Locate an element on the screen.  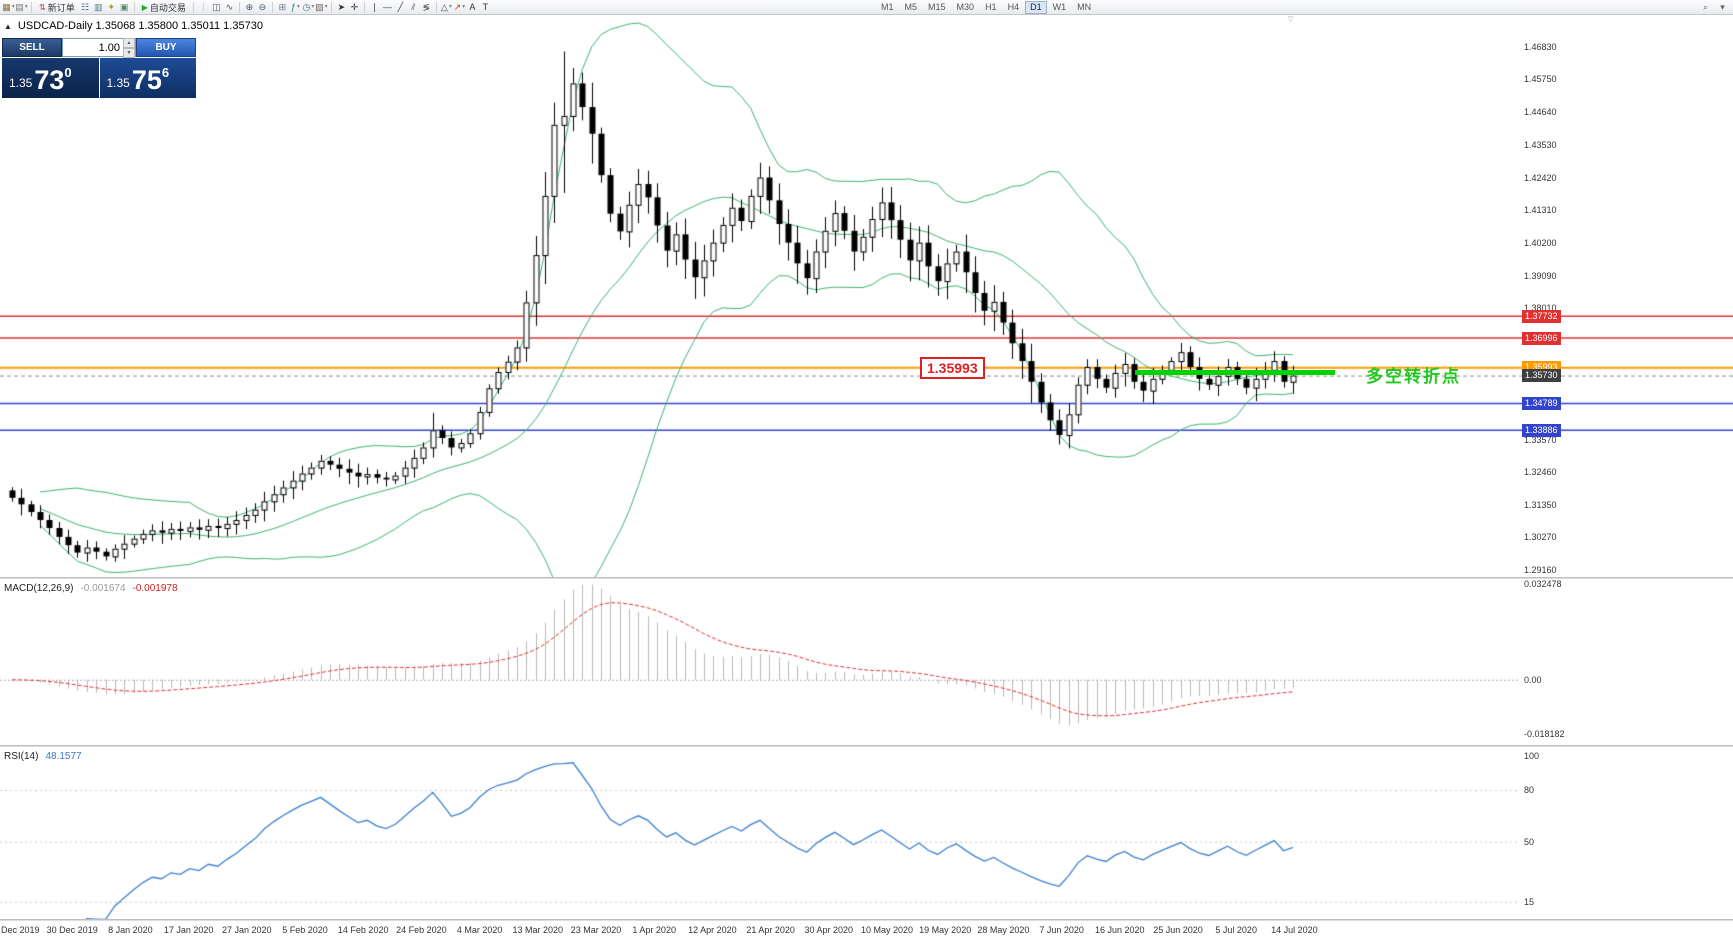
window-menu-icon: ▾ is located at coordinates (1722, 6).